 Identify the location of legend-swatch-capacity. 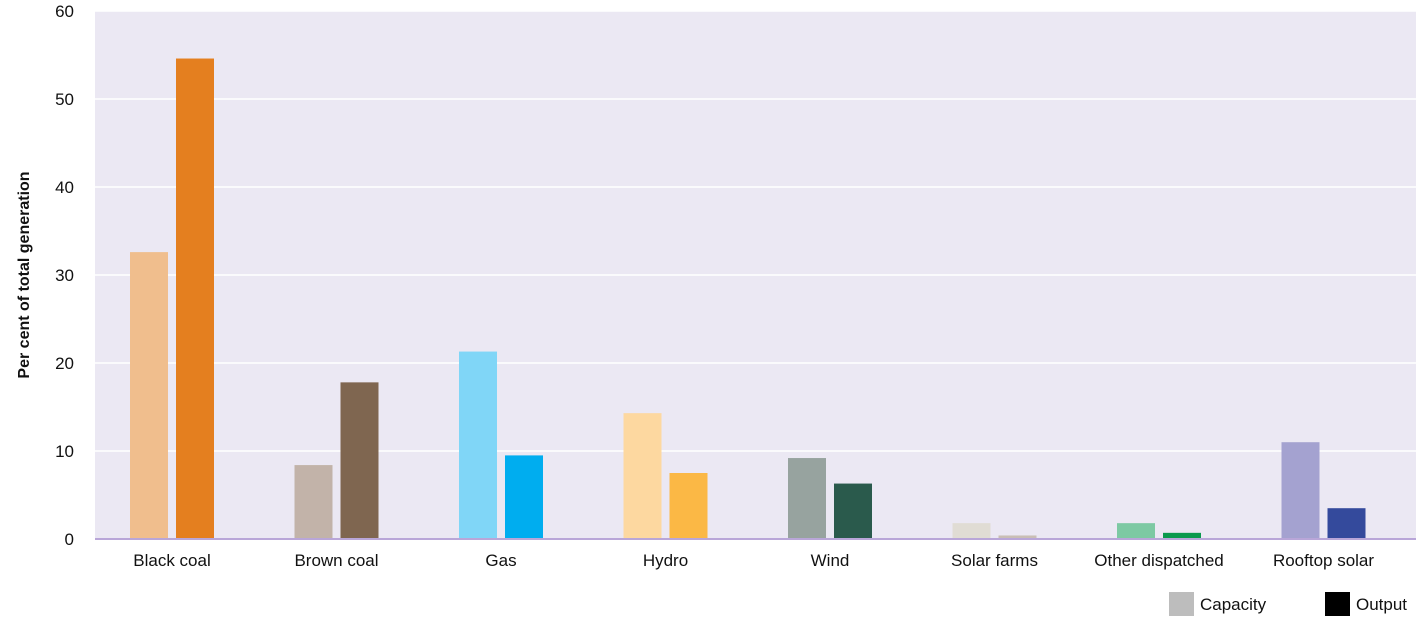
(1181, 604).